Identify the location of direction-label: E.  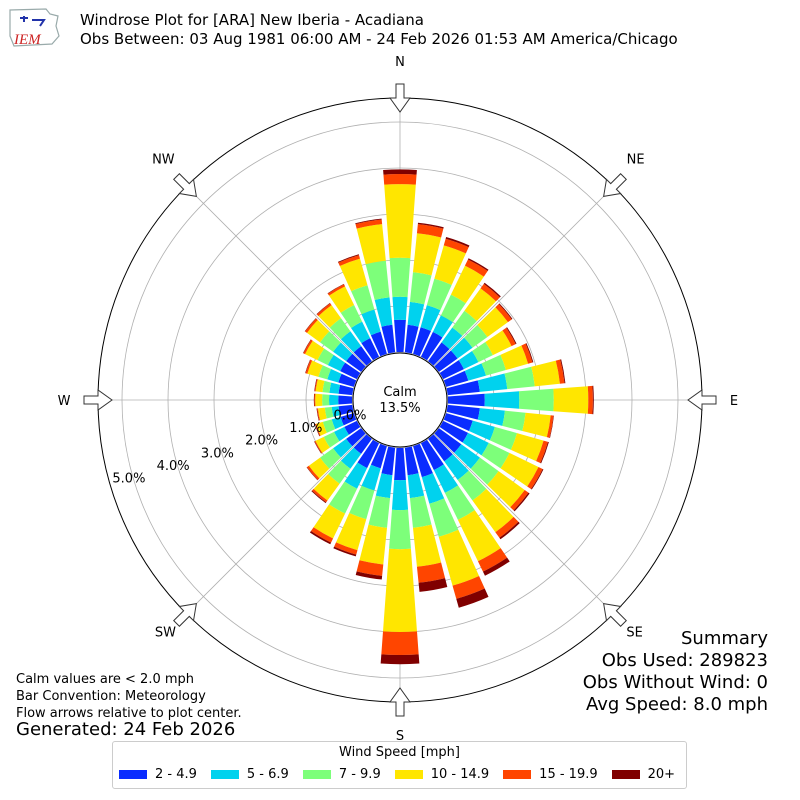
(734, 401).